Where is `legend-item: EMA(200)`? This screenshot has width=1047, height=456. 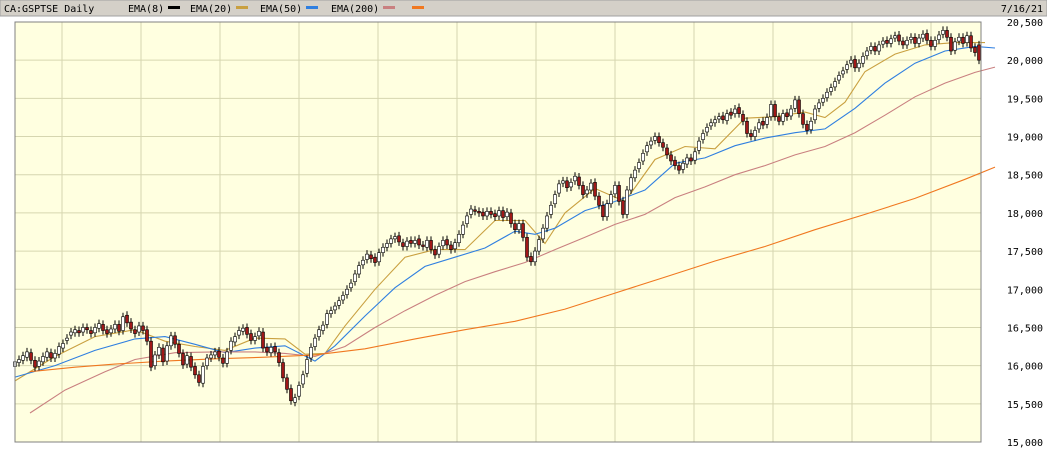
legend-item: EMA(200) is located at coordinates (363, 9).